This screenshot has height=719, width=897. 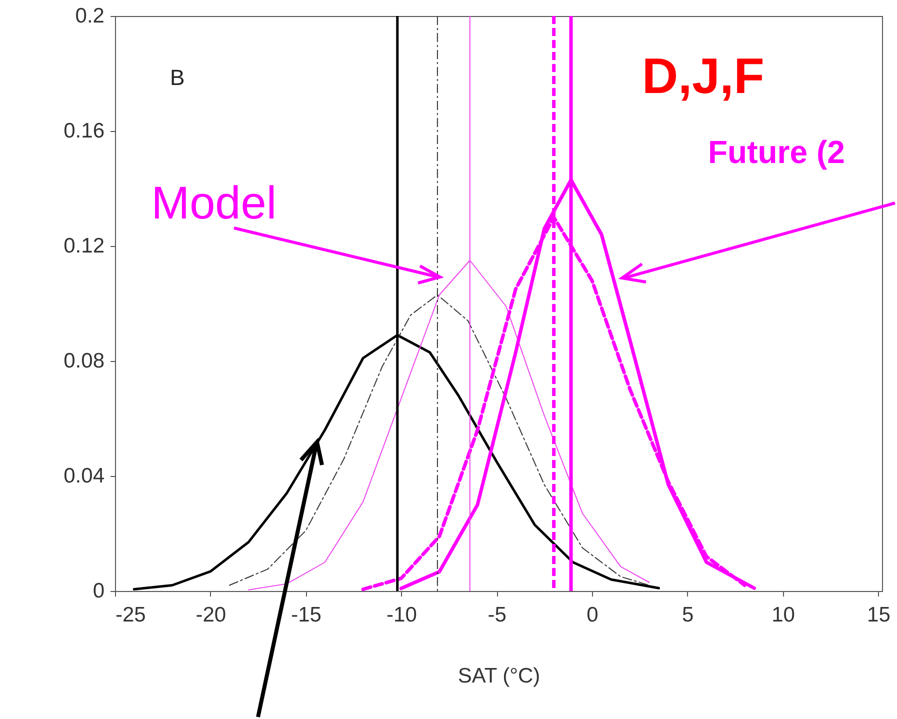 I want to click on annotation: Model, so click(x=214, y=202).